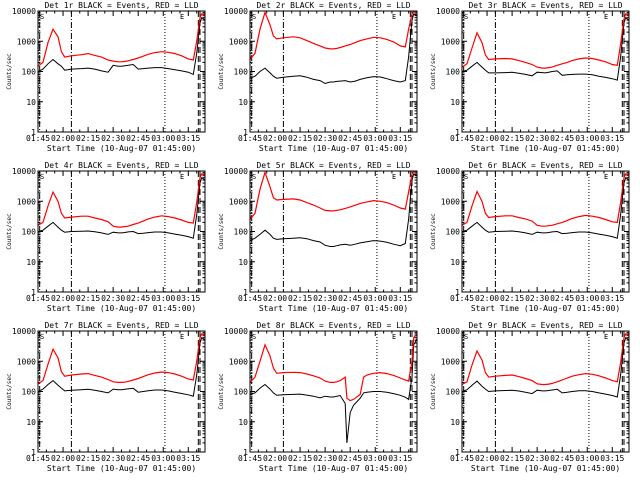 This screenshot has height=480, width=640. What do you see at coordinates (333, 35) in the screenshot?
I see `lld-series-line` at bounding box center [333, 35].